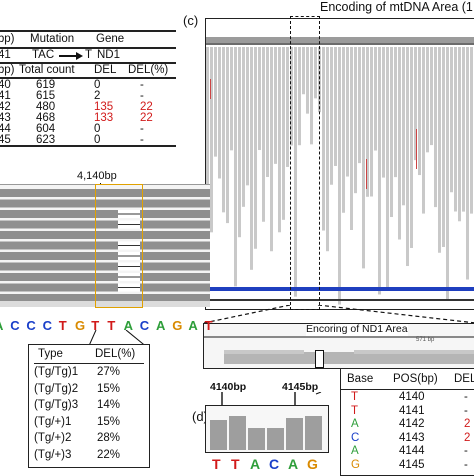 Image resolution: width=474 pixels, height=476 pixels. Describe the element at coordinates (71, 56) in the screenshot. I see `arrow-right-icon` at that location.